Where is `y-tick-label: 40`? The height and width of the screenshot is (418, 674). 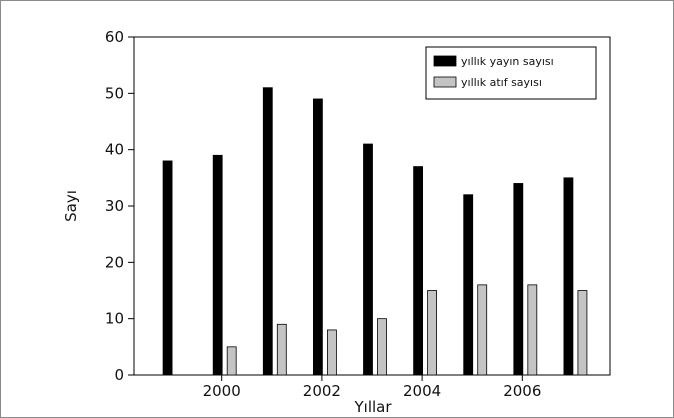 y-tick-label: 40 is located at coordinates (114, 150).